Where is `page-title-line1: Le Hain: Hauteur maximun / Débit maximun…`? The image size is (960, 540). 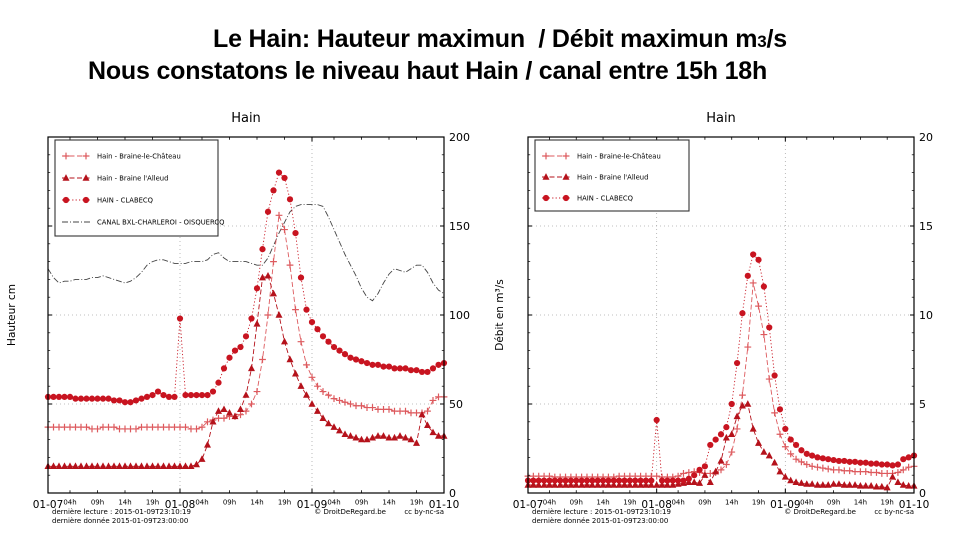
page-title-line1: Le Hain: Hauteur maximun / Débit maximun… is located at coordinates (500, 39).